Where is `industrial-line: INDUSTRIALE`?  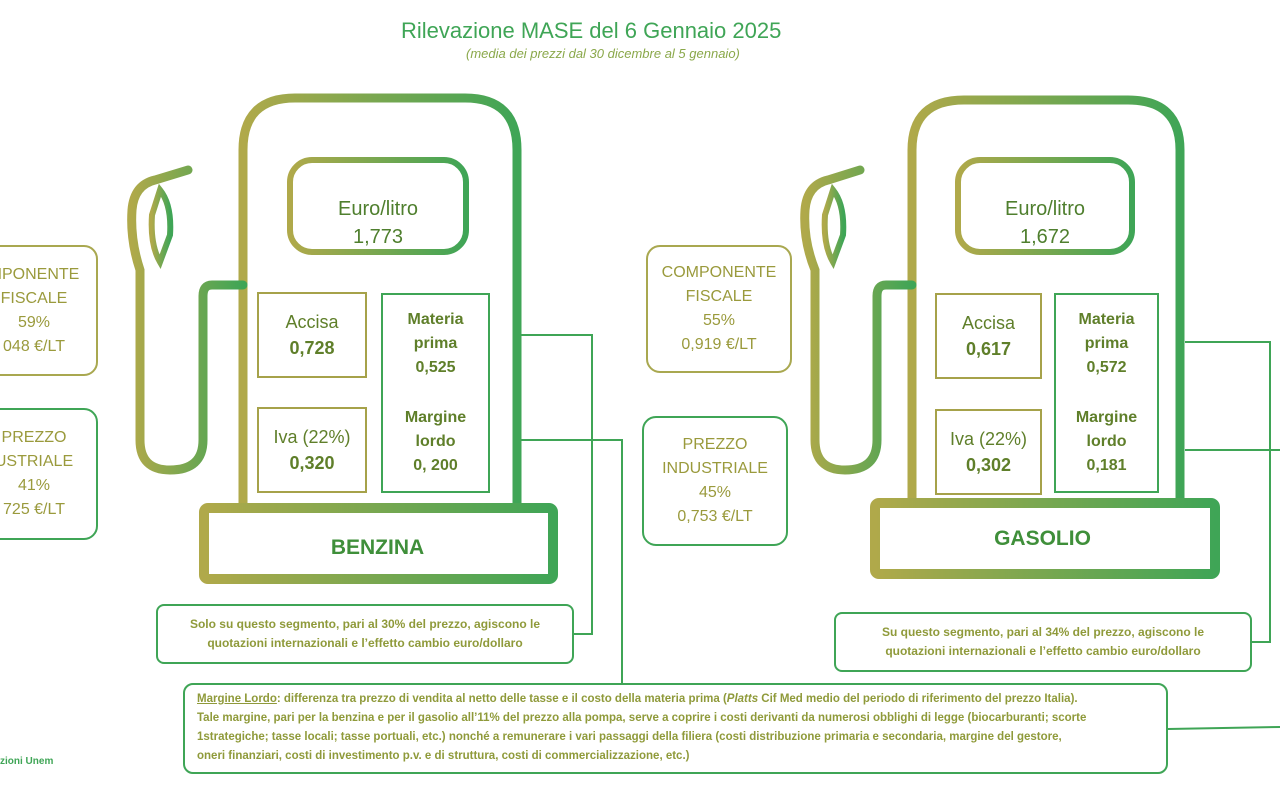 industrial-line: INDUSTRIALE is located at coordinates (715, 468).